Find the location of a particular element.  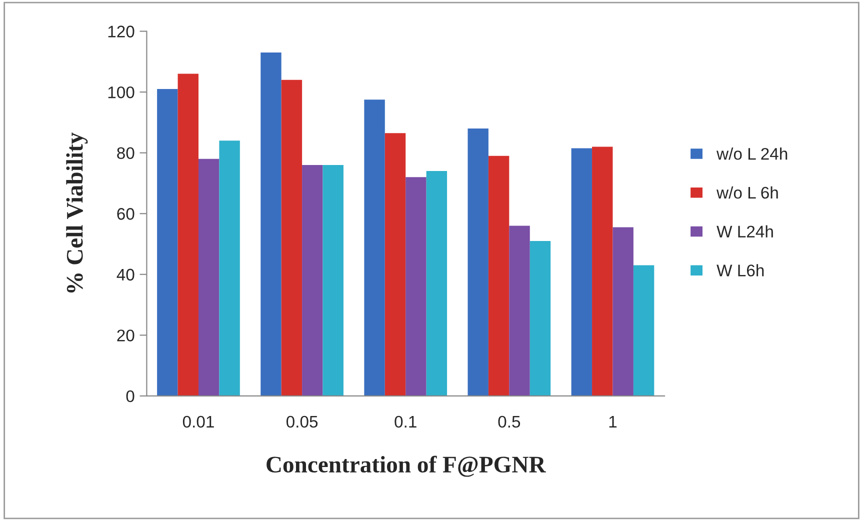

legend-label: W L6h is located at coordinates (740, 270).